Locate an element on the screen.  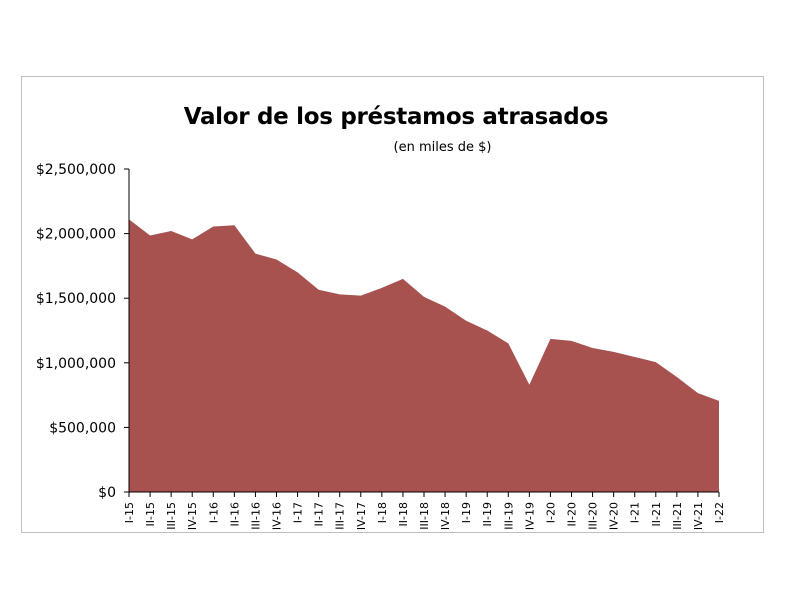
x-tick-label: II-15 is located at coordinates (150, 514).